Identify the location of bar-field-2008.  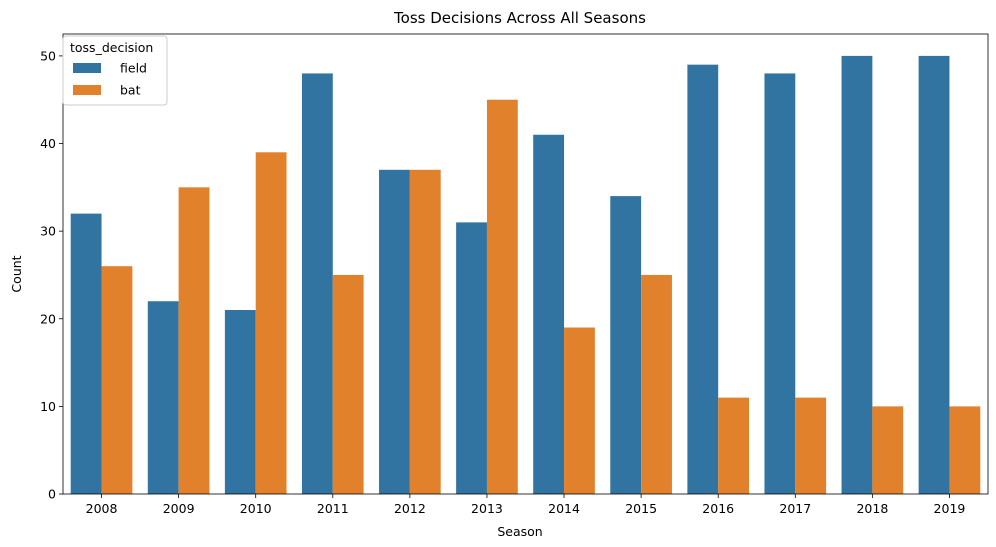
(86, 353).